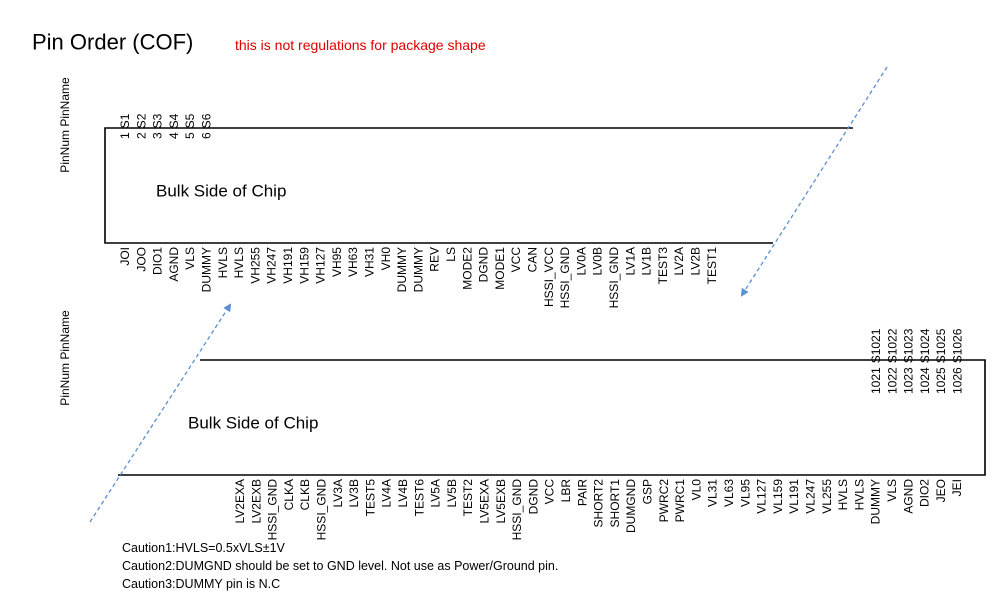 Image resolution: width=1000 pixels, height=609 pixels. I want to click on pin-name: VL191, so click(794, 496).